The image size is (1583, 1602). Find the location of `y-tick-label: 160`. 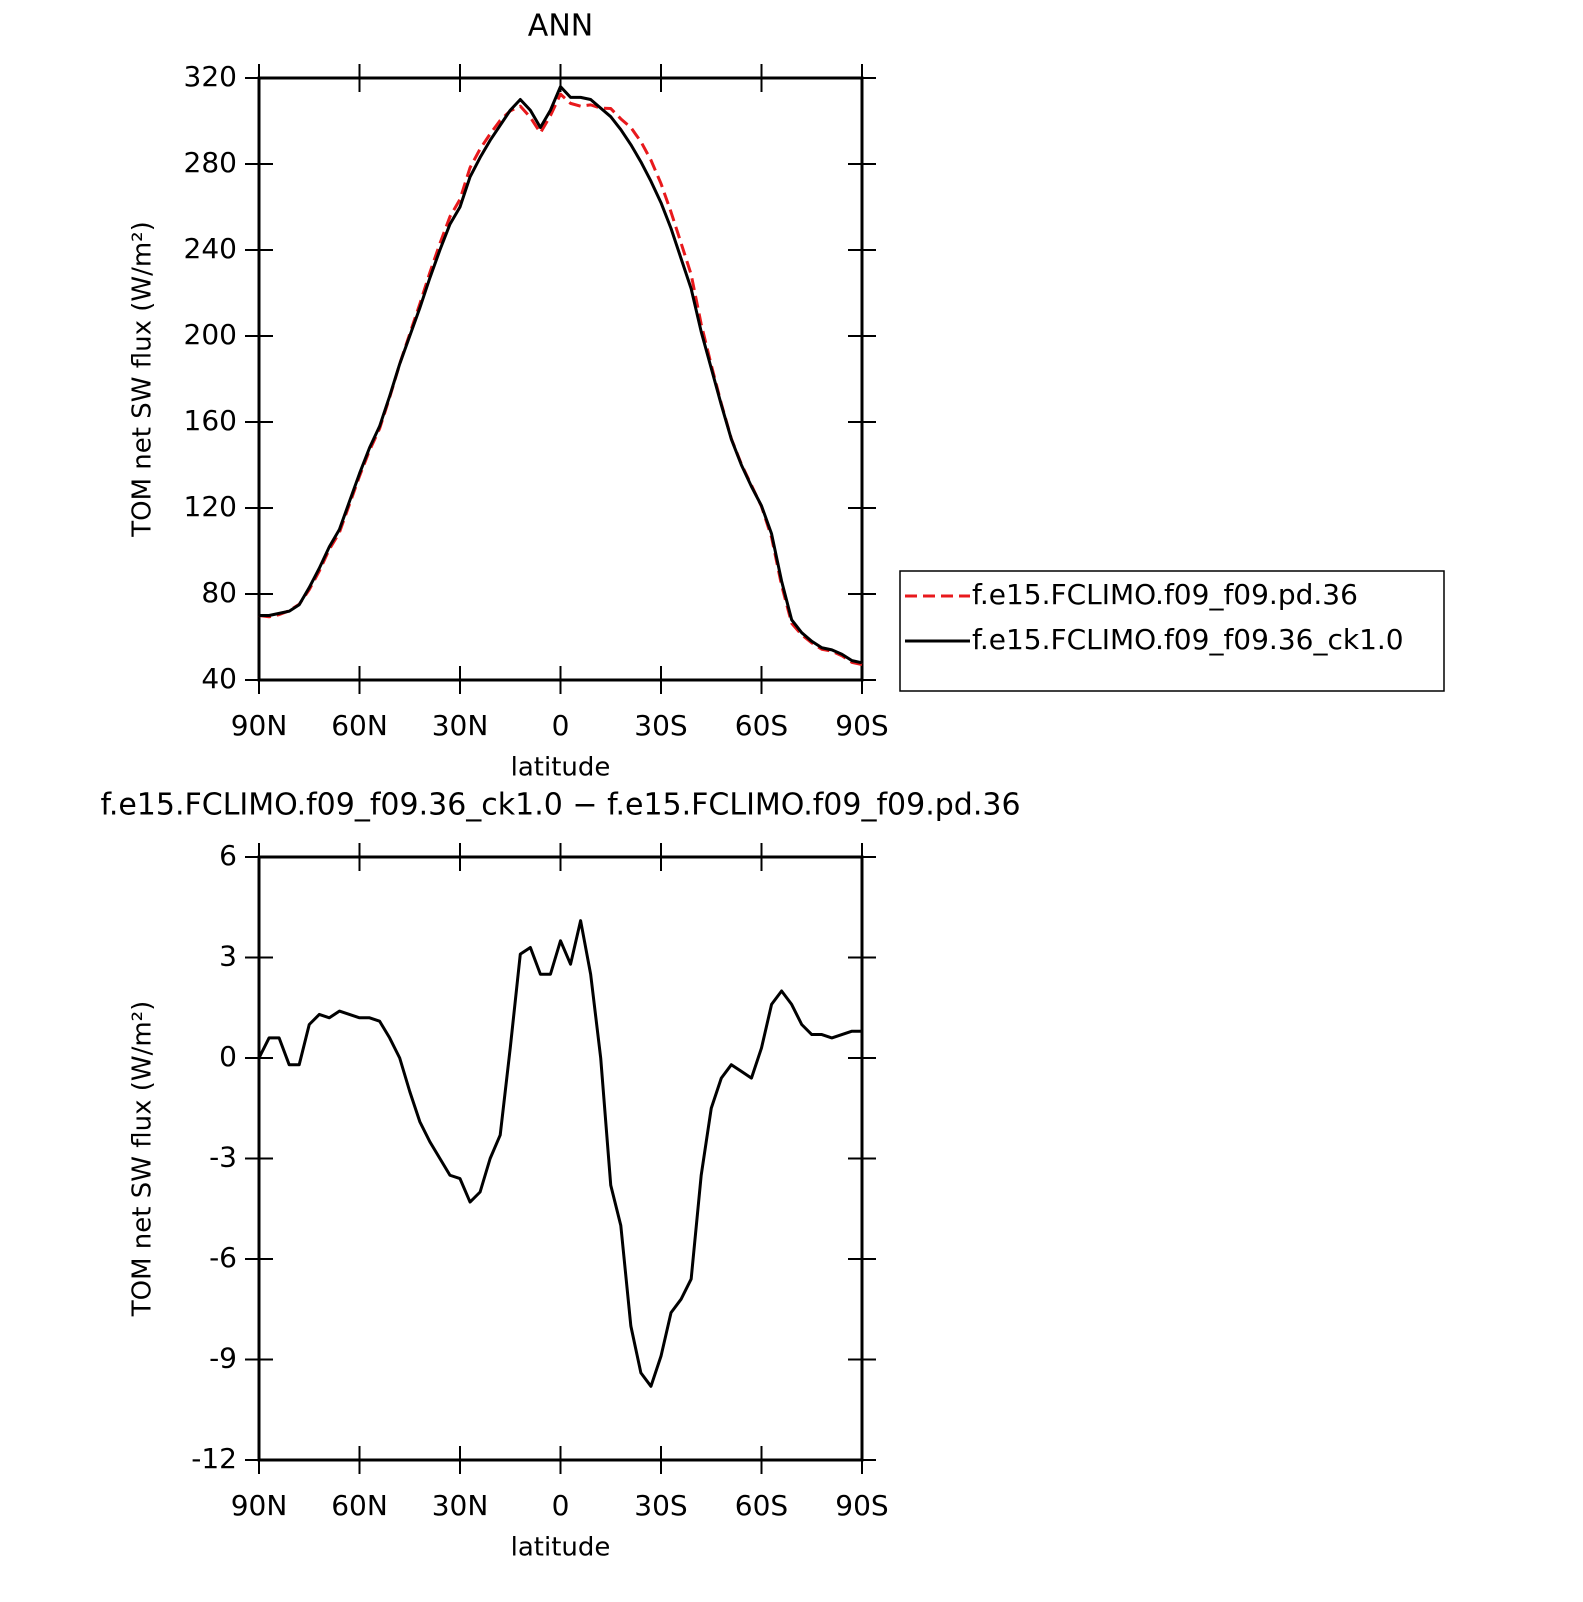

y-tick-label: 160 is located at coordinates (210, 420).